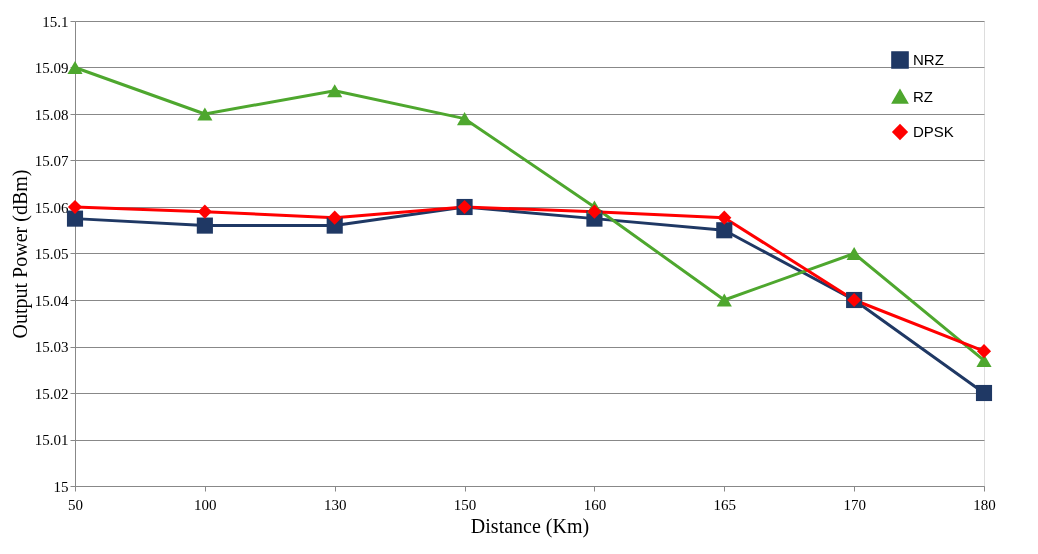 The width and height of the screenshot is (1038, 554). Describe the element at coordinates (984, 504) in the screenshot. I see `x-tick-label: 180` at that location.